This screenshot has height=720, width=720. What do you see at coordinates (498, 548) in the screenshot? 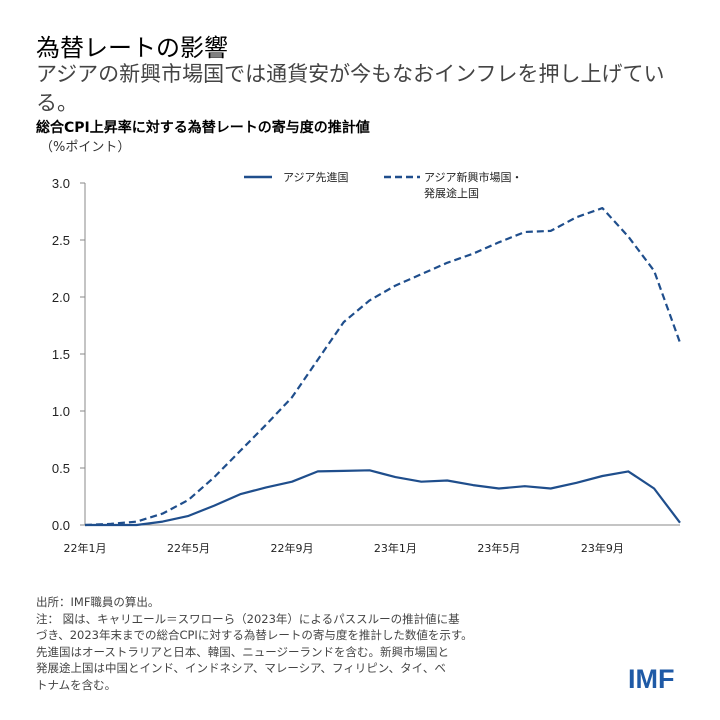
I see `x-tick-label: 23年5月` at bounding box center [498, 548].